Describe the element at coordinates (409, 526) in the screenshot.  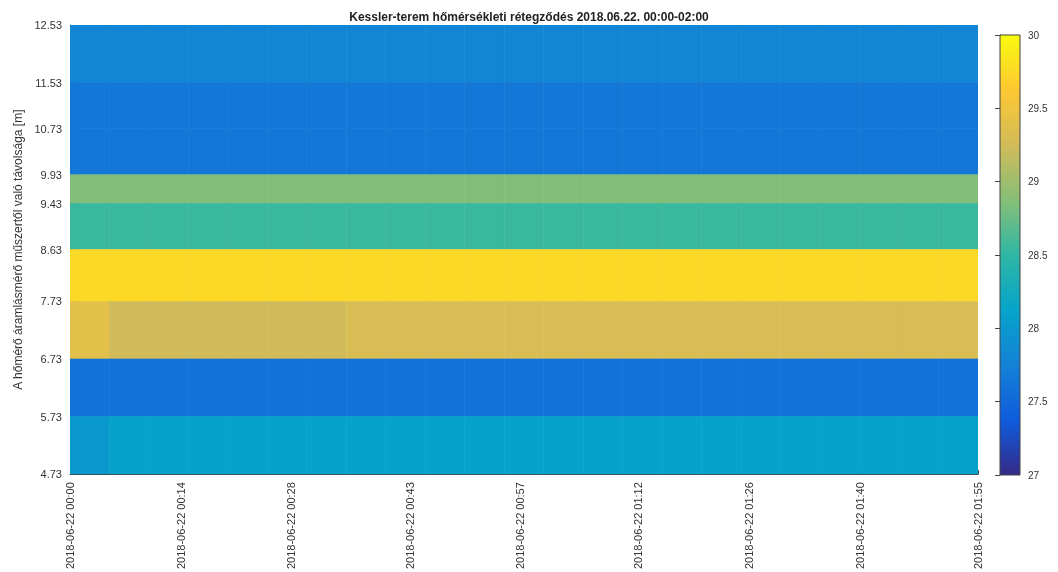
I see `x-tick-label: 2018-06-22 00:43` at that location.